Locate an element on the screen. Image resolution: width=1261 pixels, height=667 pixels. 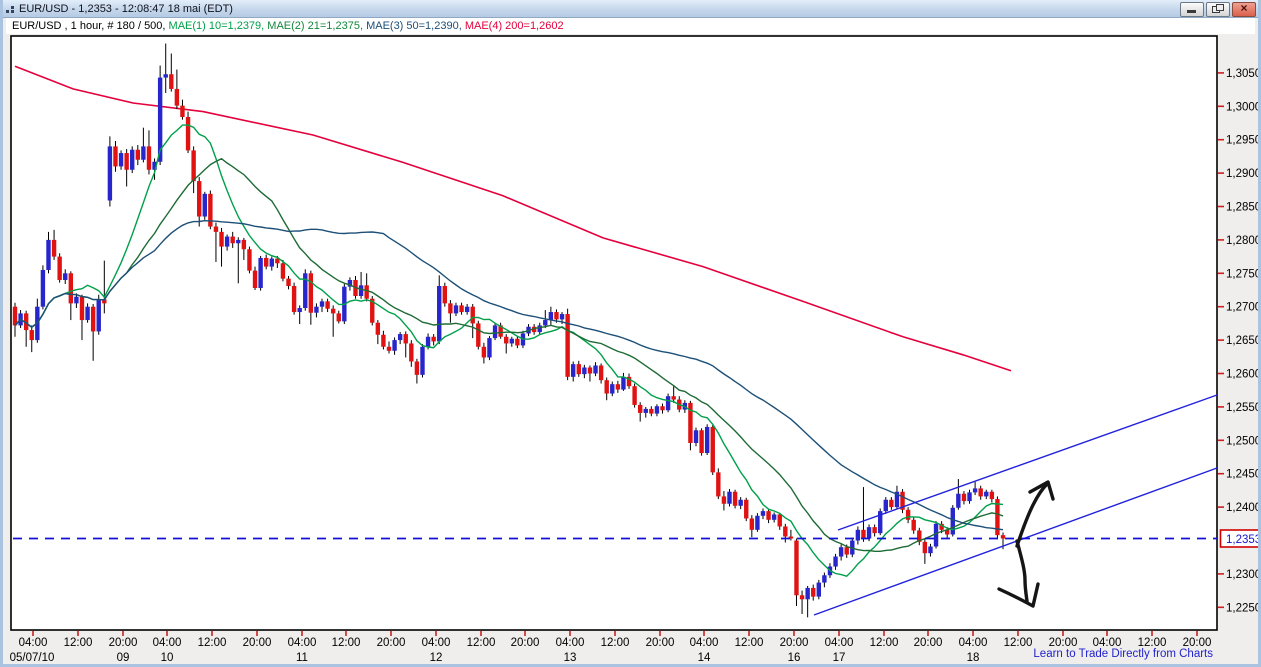
header-segment: MAE(1) 10=1,2379, is located at coordinates (218, 26).